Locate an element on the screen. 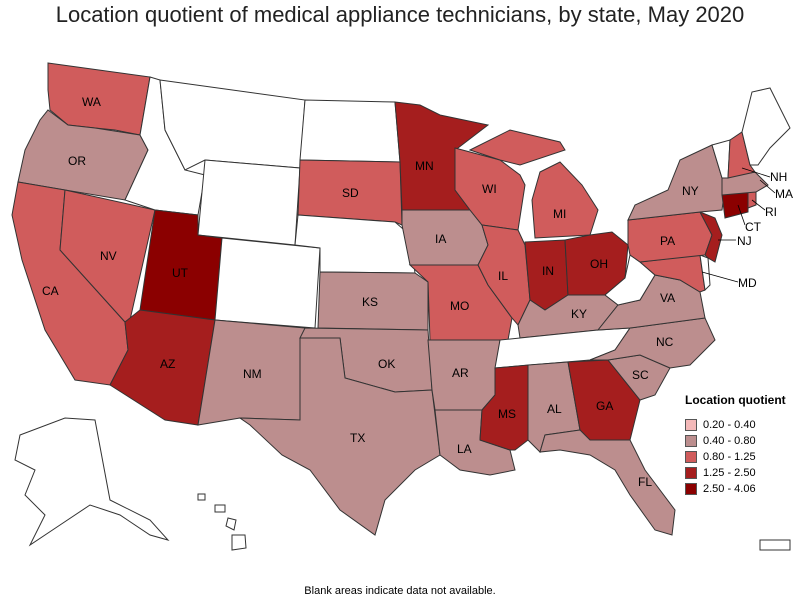  state-mi-upper is located at coordinates (517, 147).